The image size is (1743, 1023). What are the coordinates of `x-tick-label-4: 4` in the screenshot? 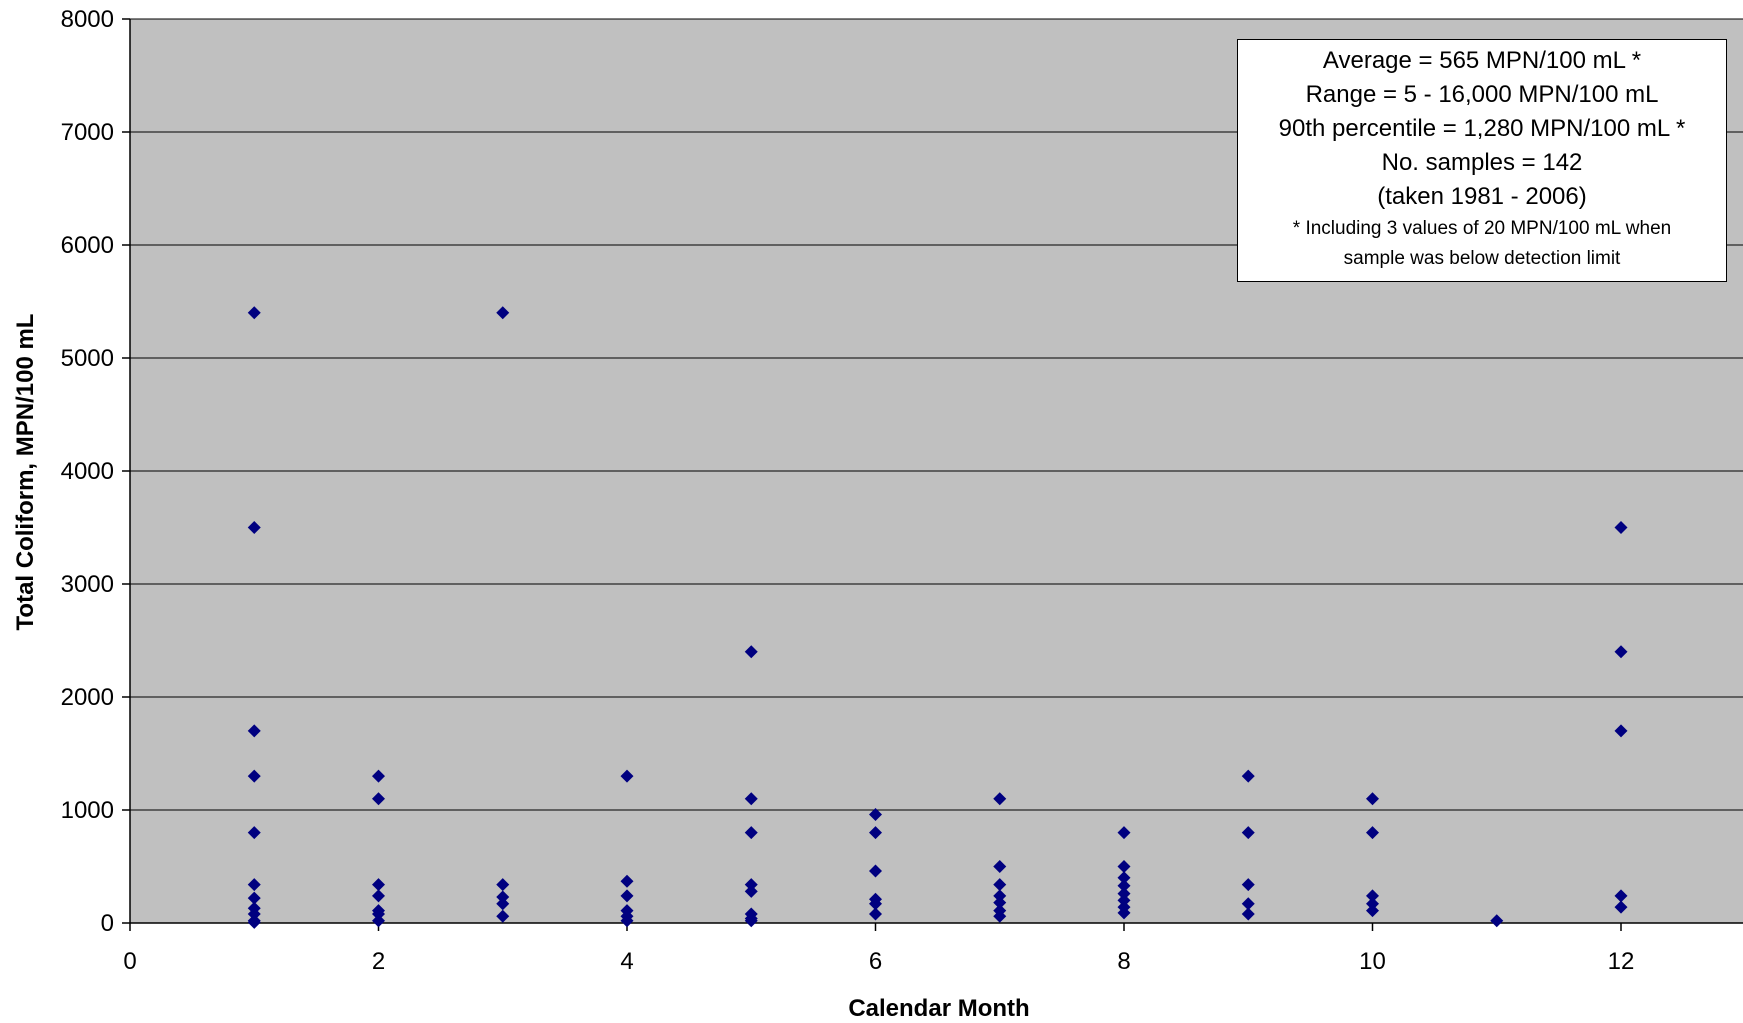 It's located at (626, 961).